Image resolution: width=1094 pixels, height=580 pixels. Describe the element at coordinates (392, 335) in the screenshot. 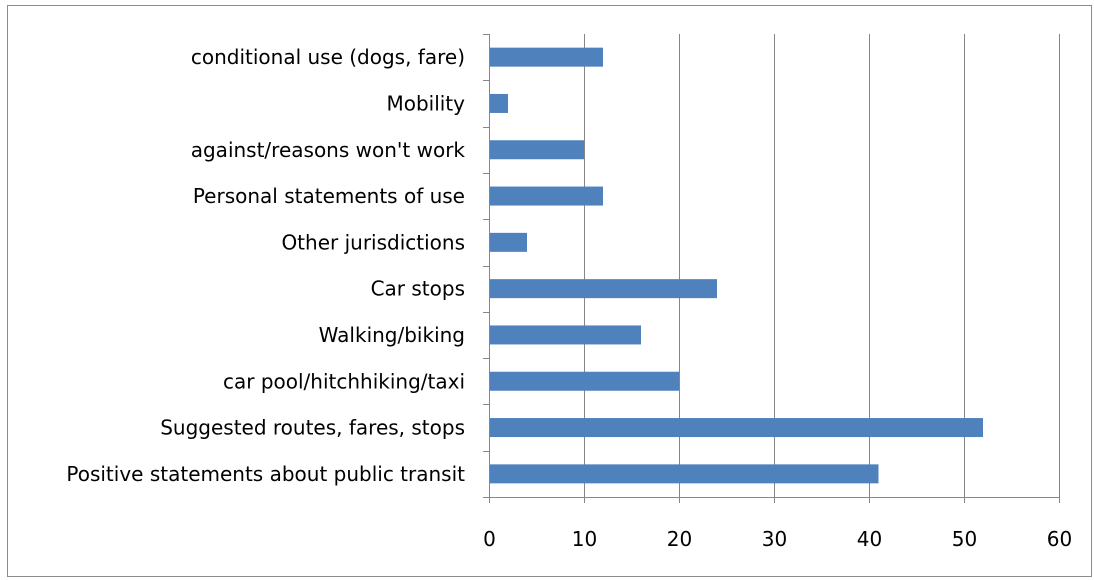

I see `category-label: Walking/biking` at that location.